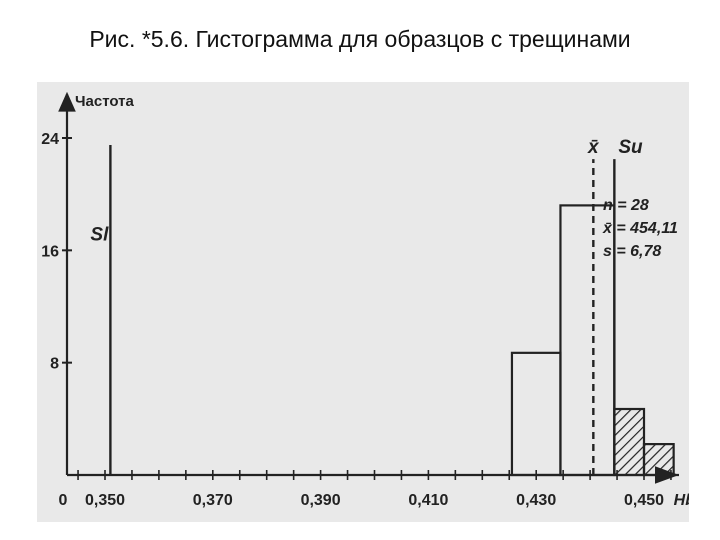 The image size is (720, 540). Describe the element at coordinates (632, 251) in the screenshot. I see `stats-line: s = 6,78` at that location.